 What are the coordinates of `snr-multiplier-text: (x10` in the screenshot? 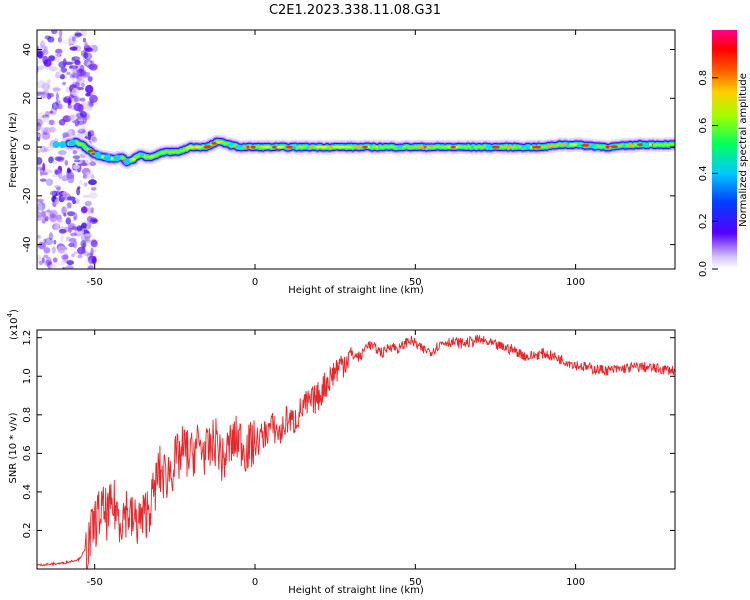 It's located at (14, 328).